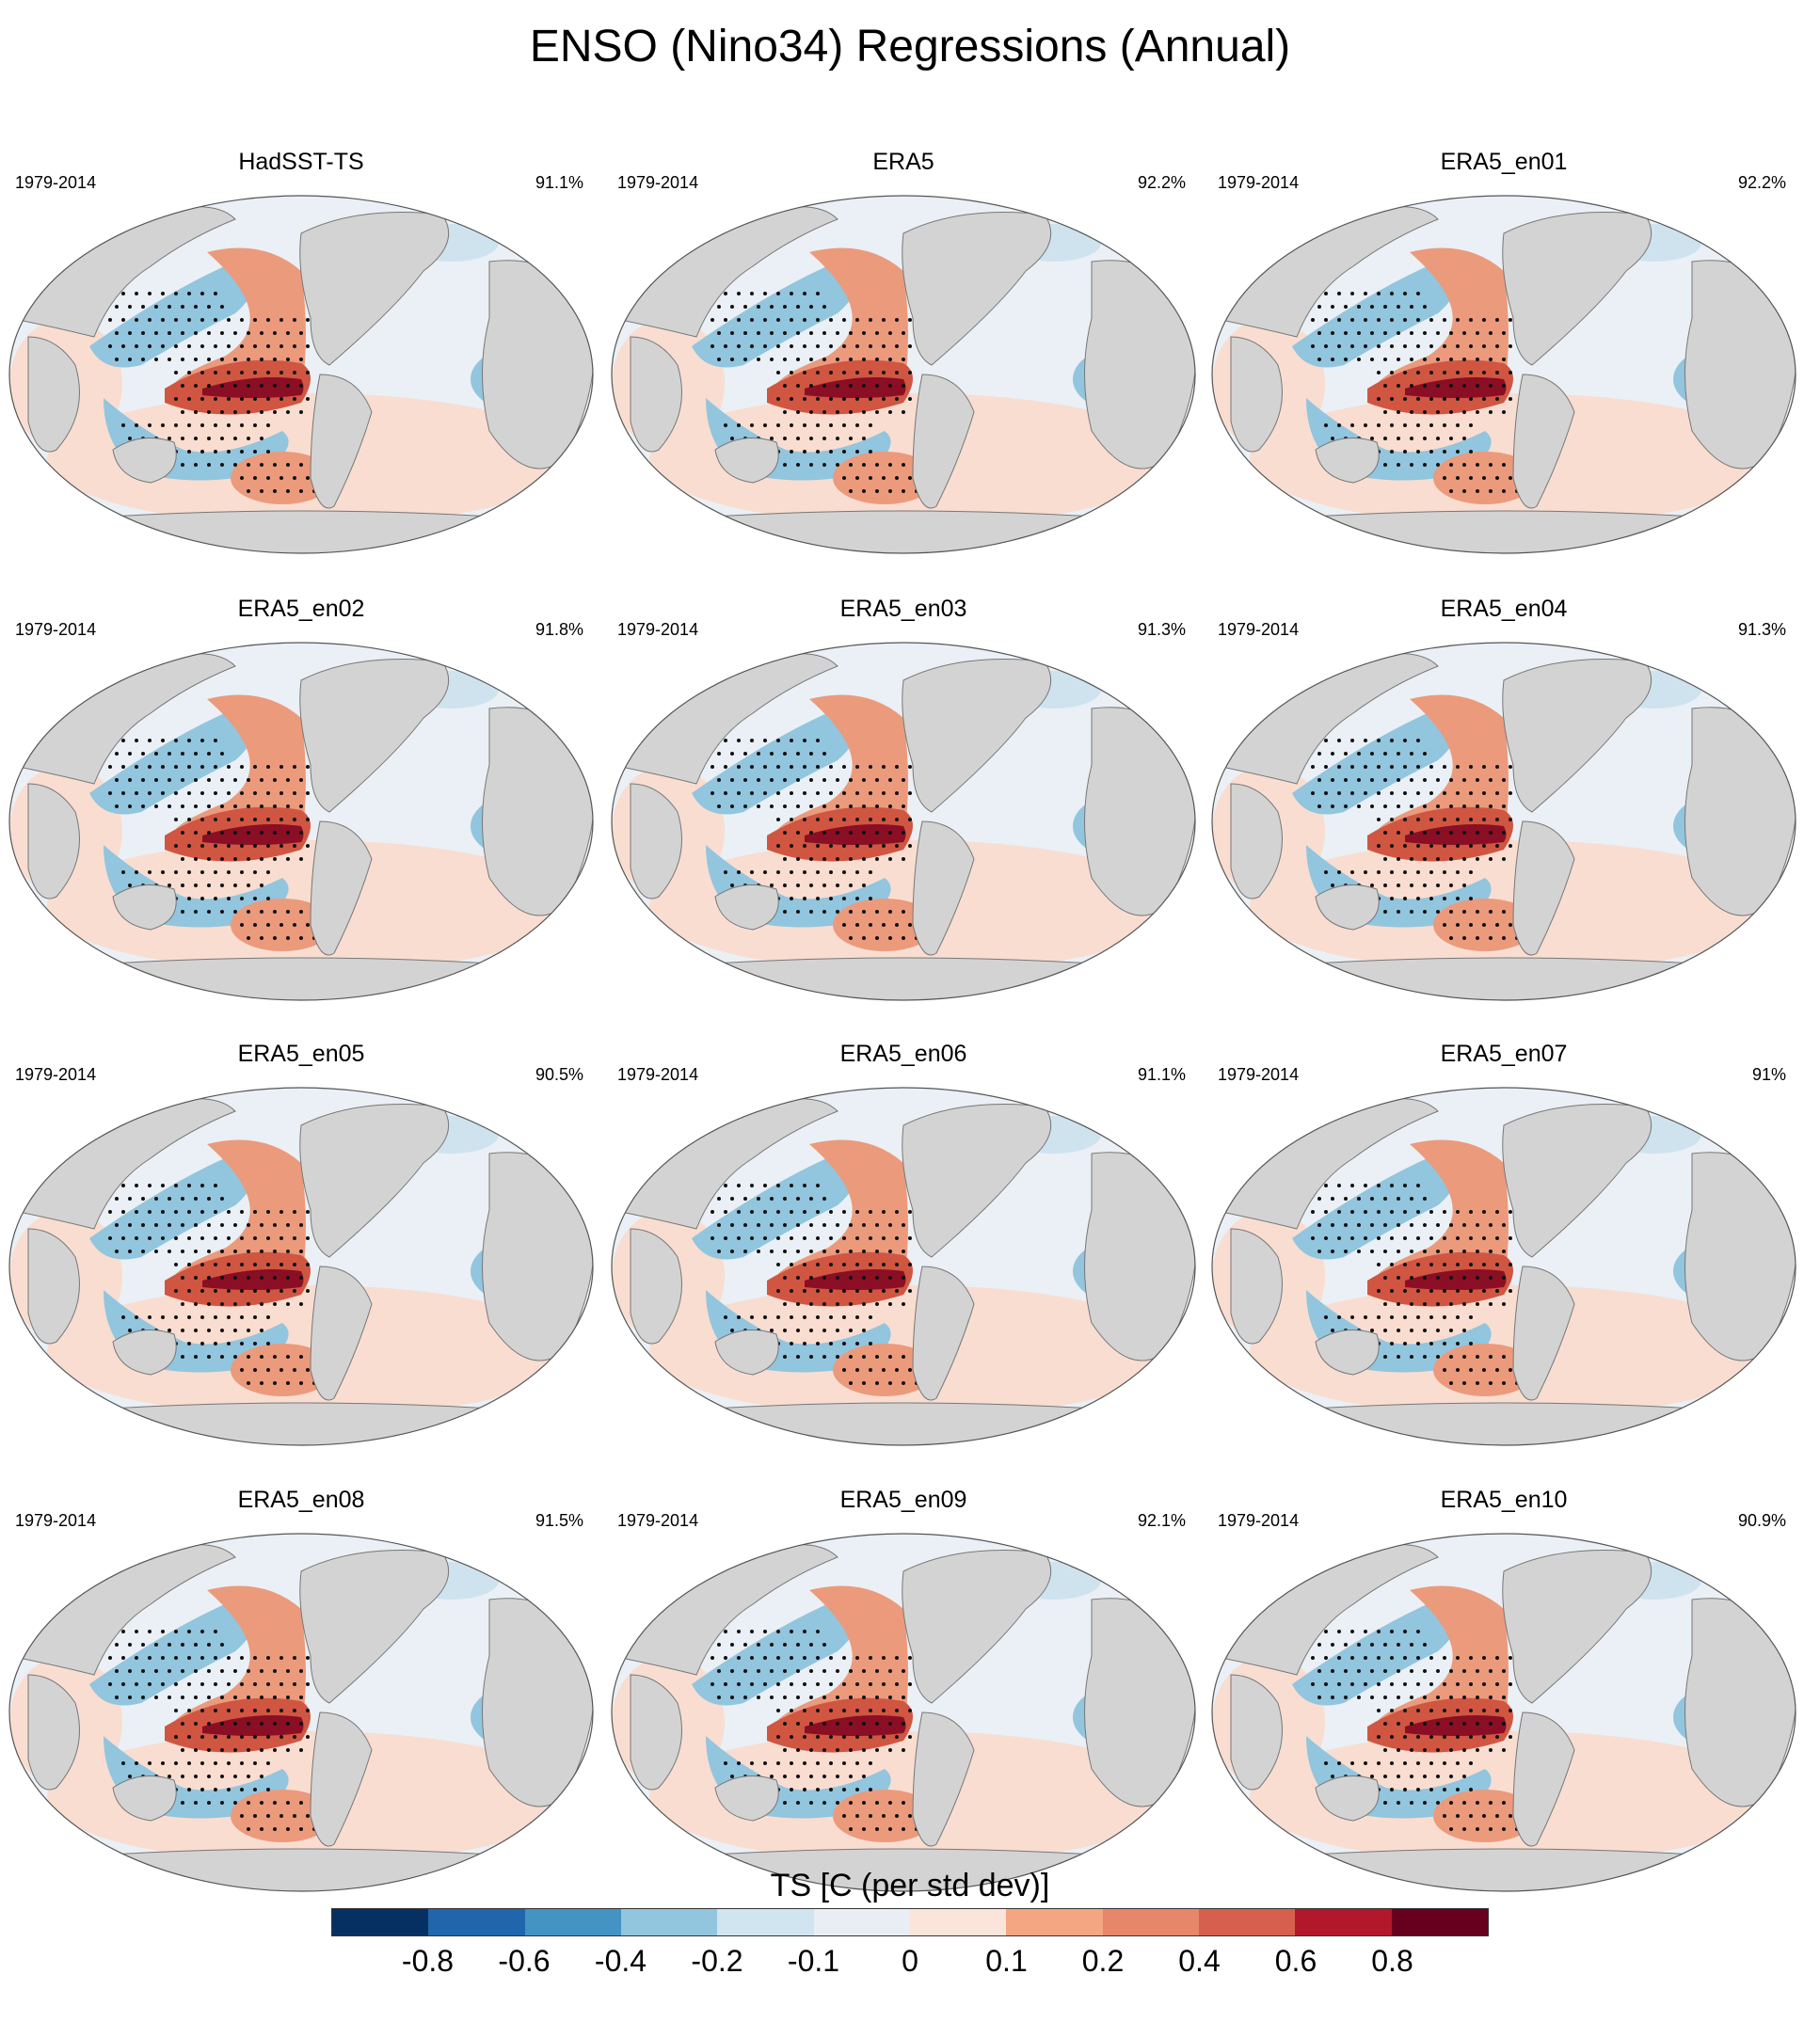 This screenshot has width=1820, height=2038. Describe the element at coordinates (1761, 1520) in the screenshot. I see `panel-percent: 90.9%` at that location.